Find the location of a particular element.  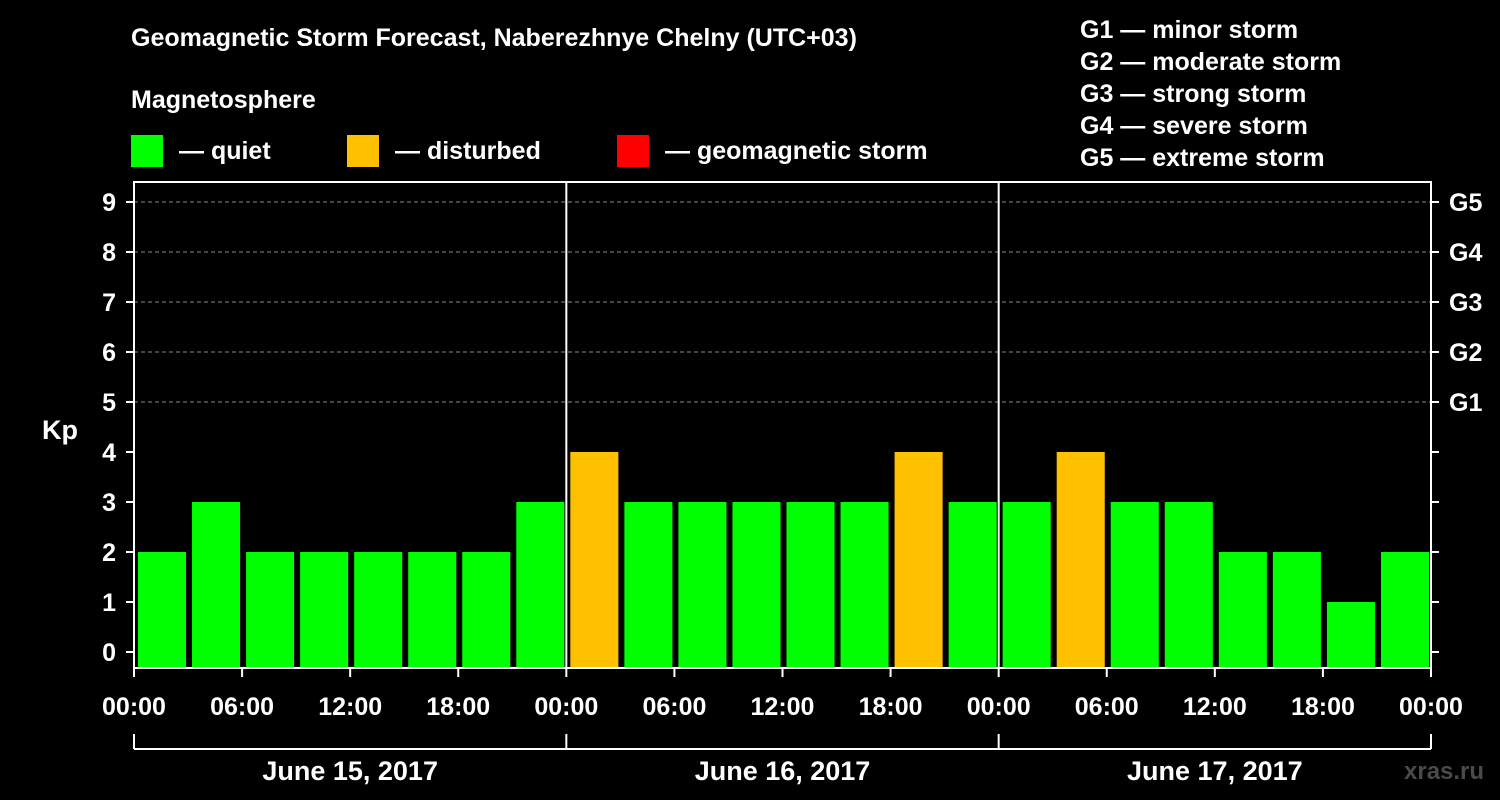

legend-storm-swatch is located at coordinates (633, 151).